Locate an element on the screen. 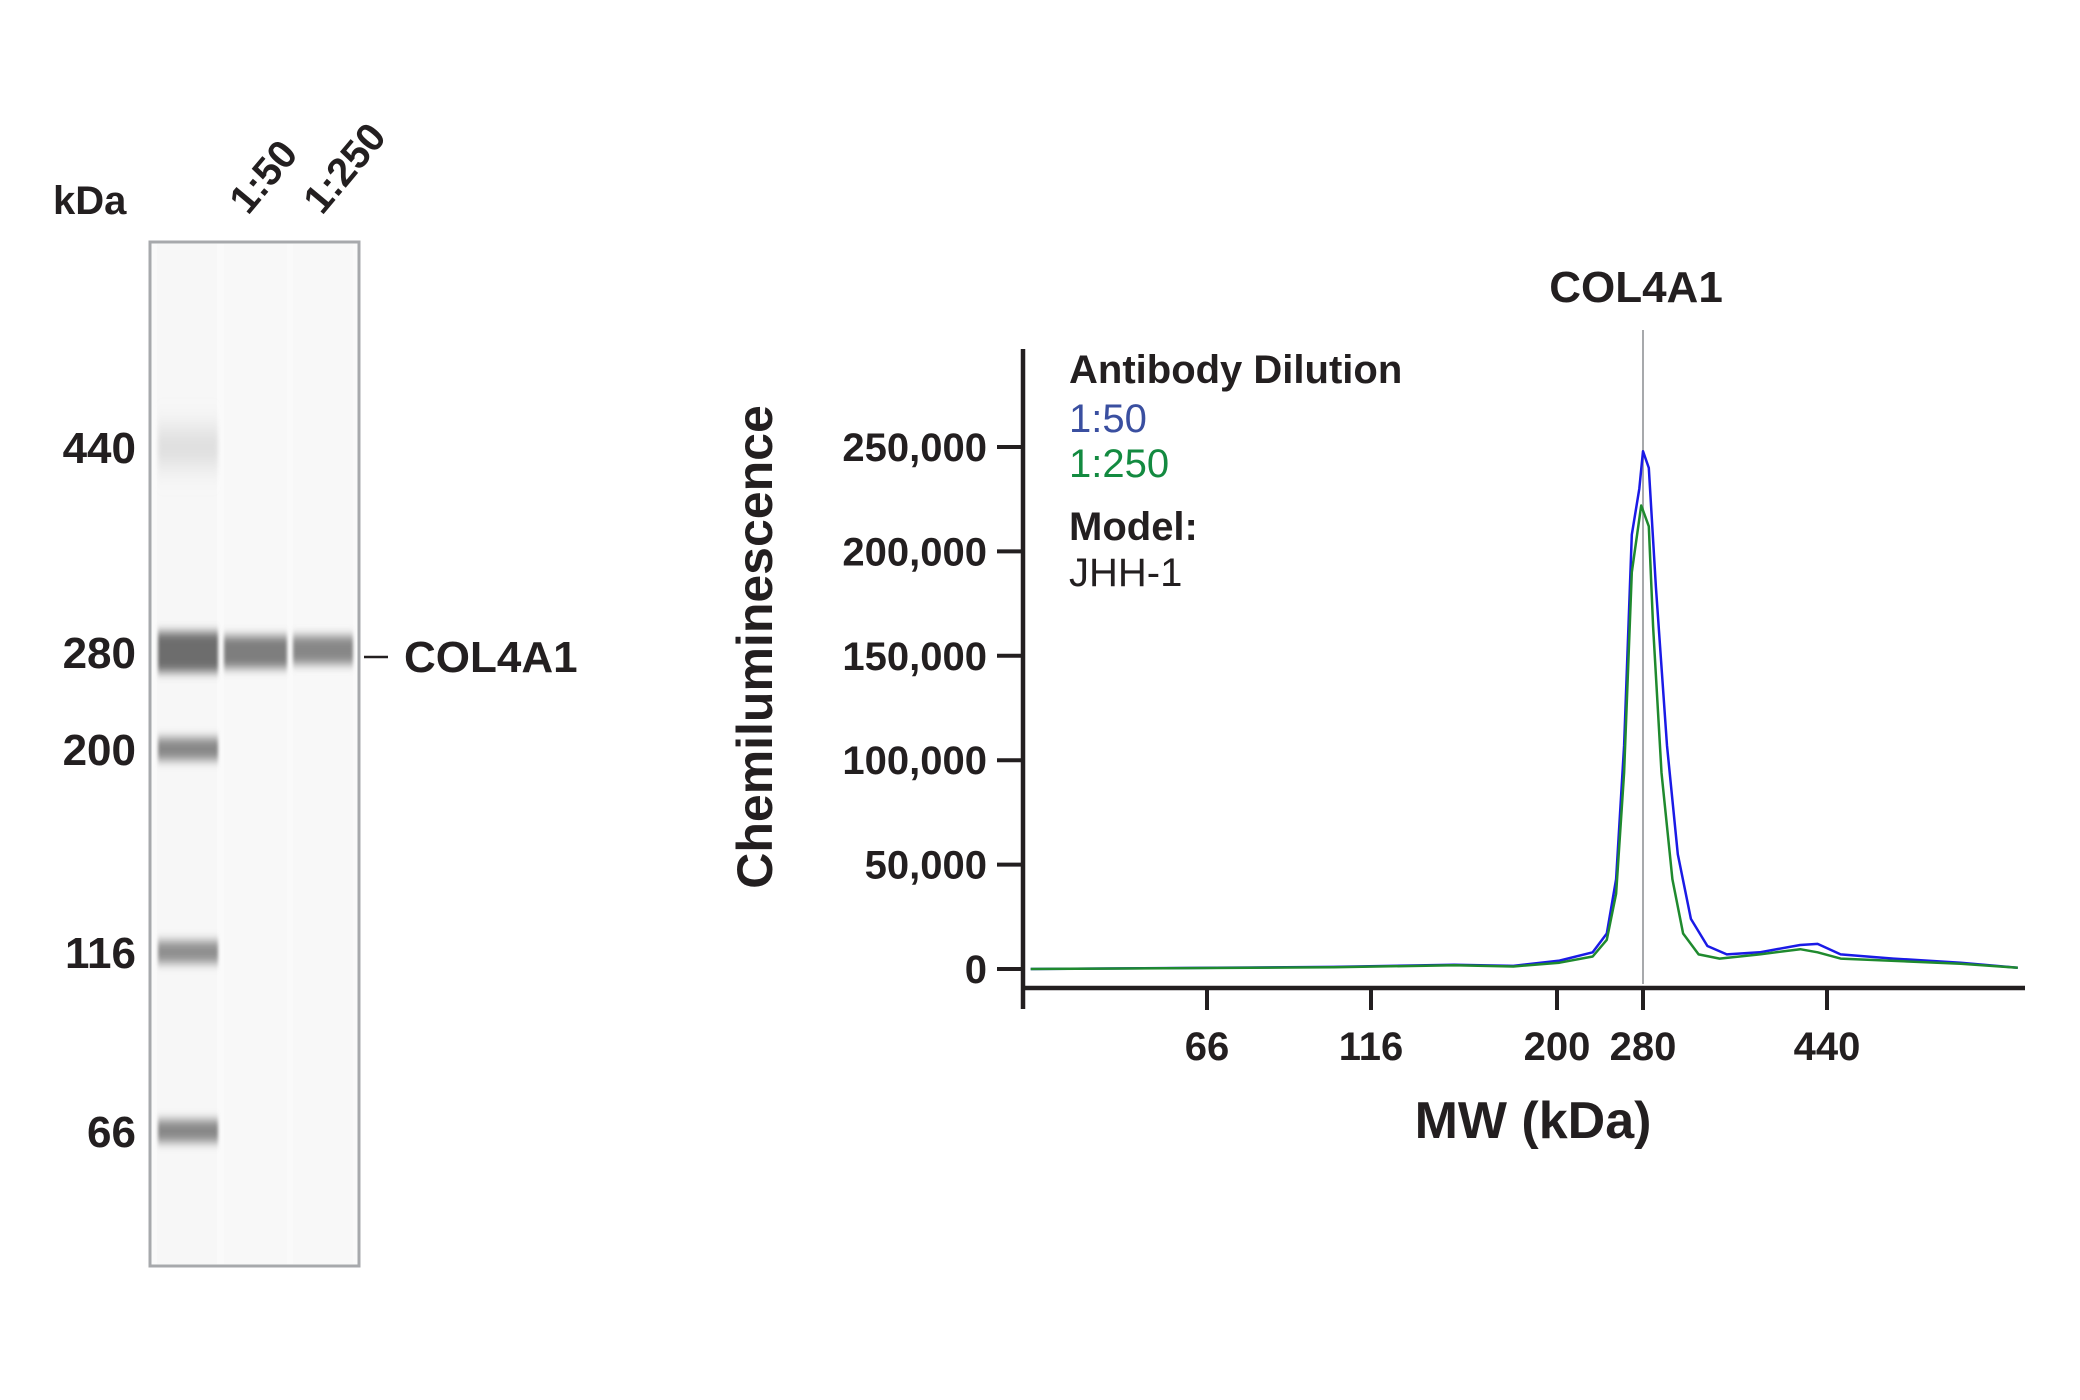 Image resolution: width=2080 pixels, height=1400 pixels. y-axis-ticks: 0 50,000 100,000 150,000 200,000 250,000 is located at coordinates (932, 709).